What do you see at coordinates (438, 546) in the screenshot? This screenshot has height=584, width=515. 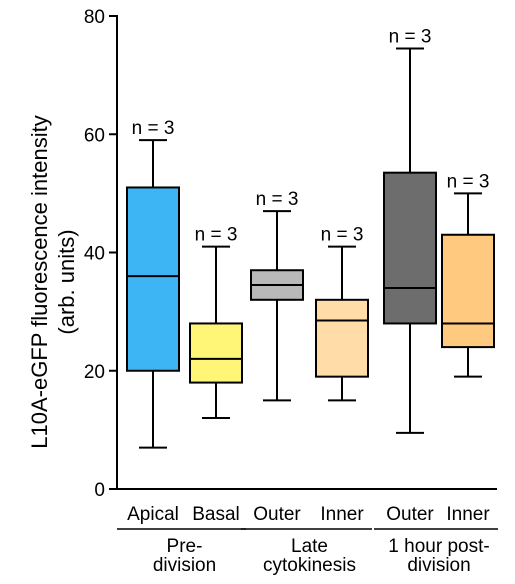 I see `group-label-line: 1 hour post-` at bounding box center [438, 546].